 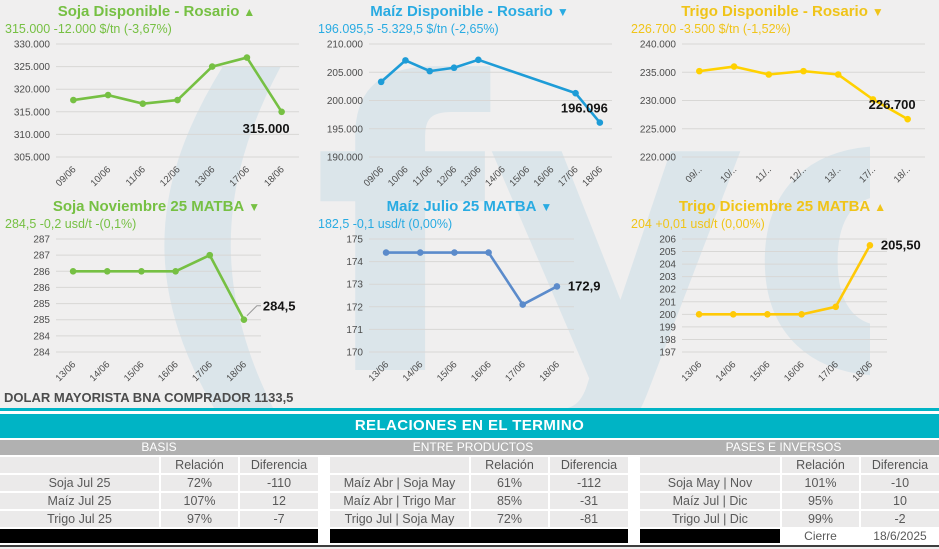 What do you see at coordinates (399, 501) in the screenshot?
I see `row-label: Maíz Abr | Trigo Mar` at bounding box center [399, 501].